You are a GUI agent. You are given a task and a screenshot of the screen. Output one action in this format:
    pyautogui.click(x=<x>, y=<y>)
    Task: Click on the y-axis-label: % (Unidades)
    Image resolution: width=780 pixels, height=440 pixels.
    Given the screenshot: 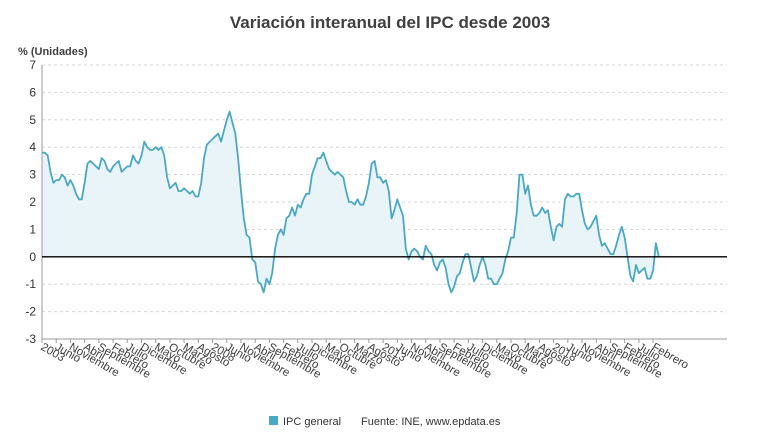 What is the action you would take?
    pyautogui.click(x=53, y=52)
    